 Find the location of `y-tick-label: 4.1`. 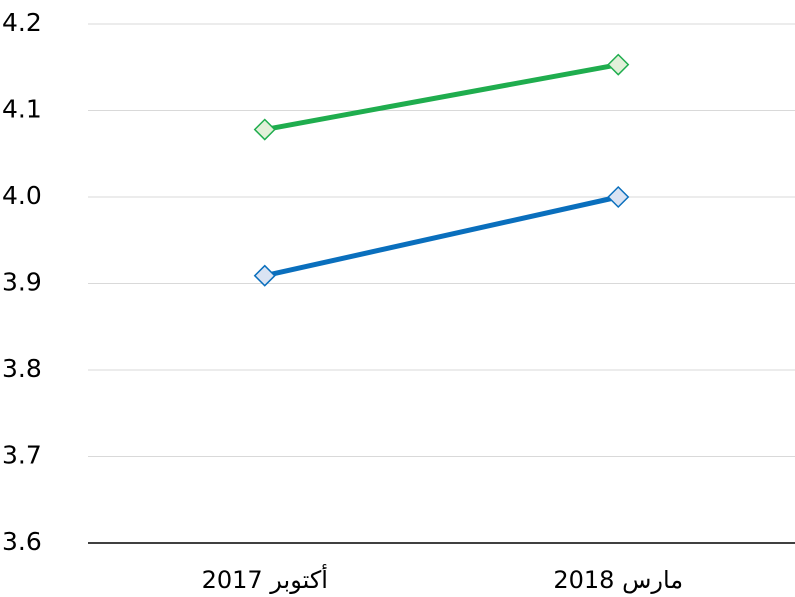

y-tick-label: 4.1 is located at coordinates (22, 109).